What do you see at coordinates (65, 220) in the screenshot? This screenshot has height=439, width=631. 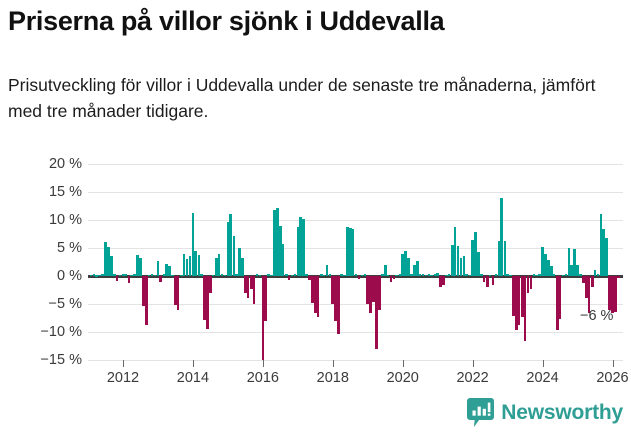 I see `y-axis-tick-label: 10 %` at bounding box center [65, 220].